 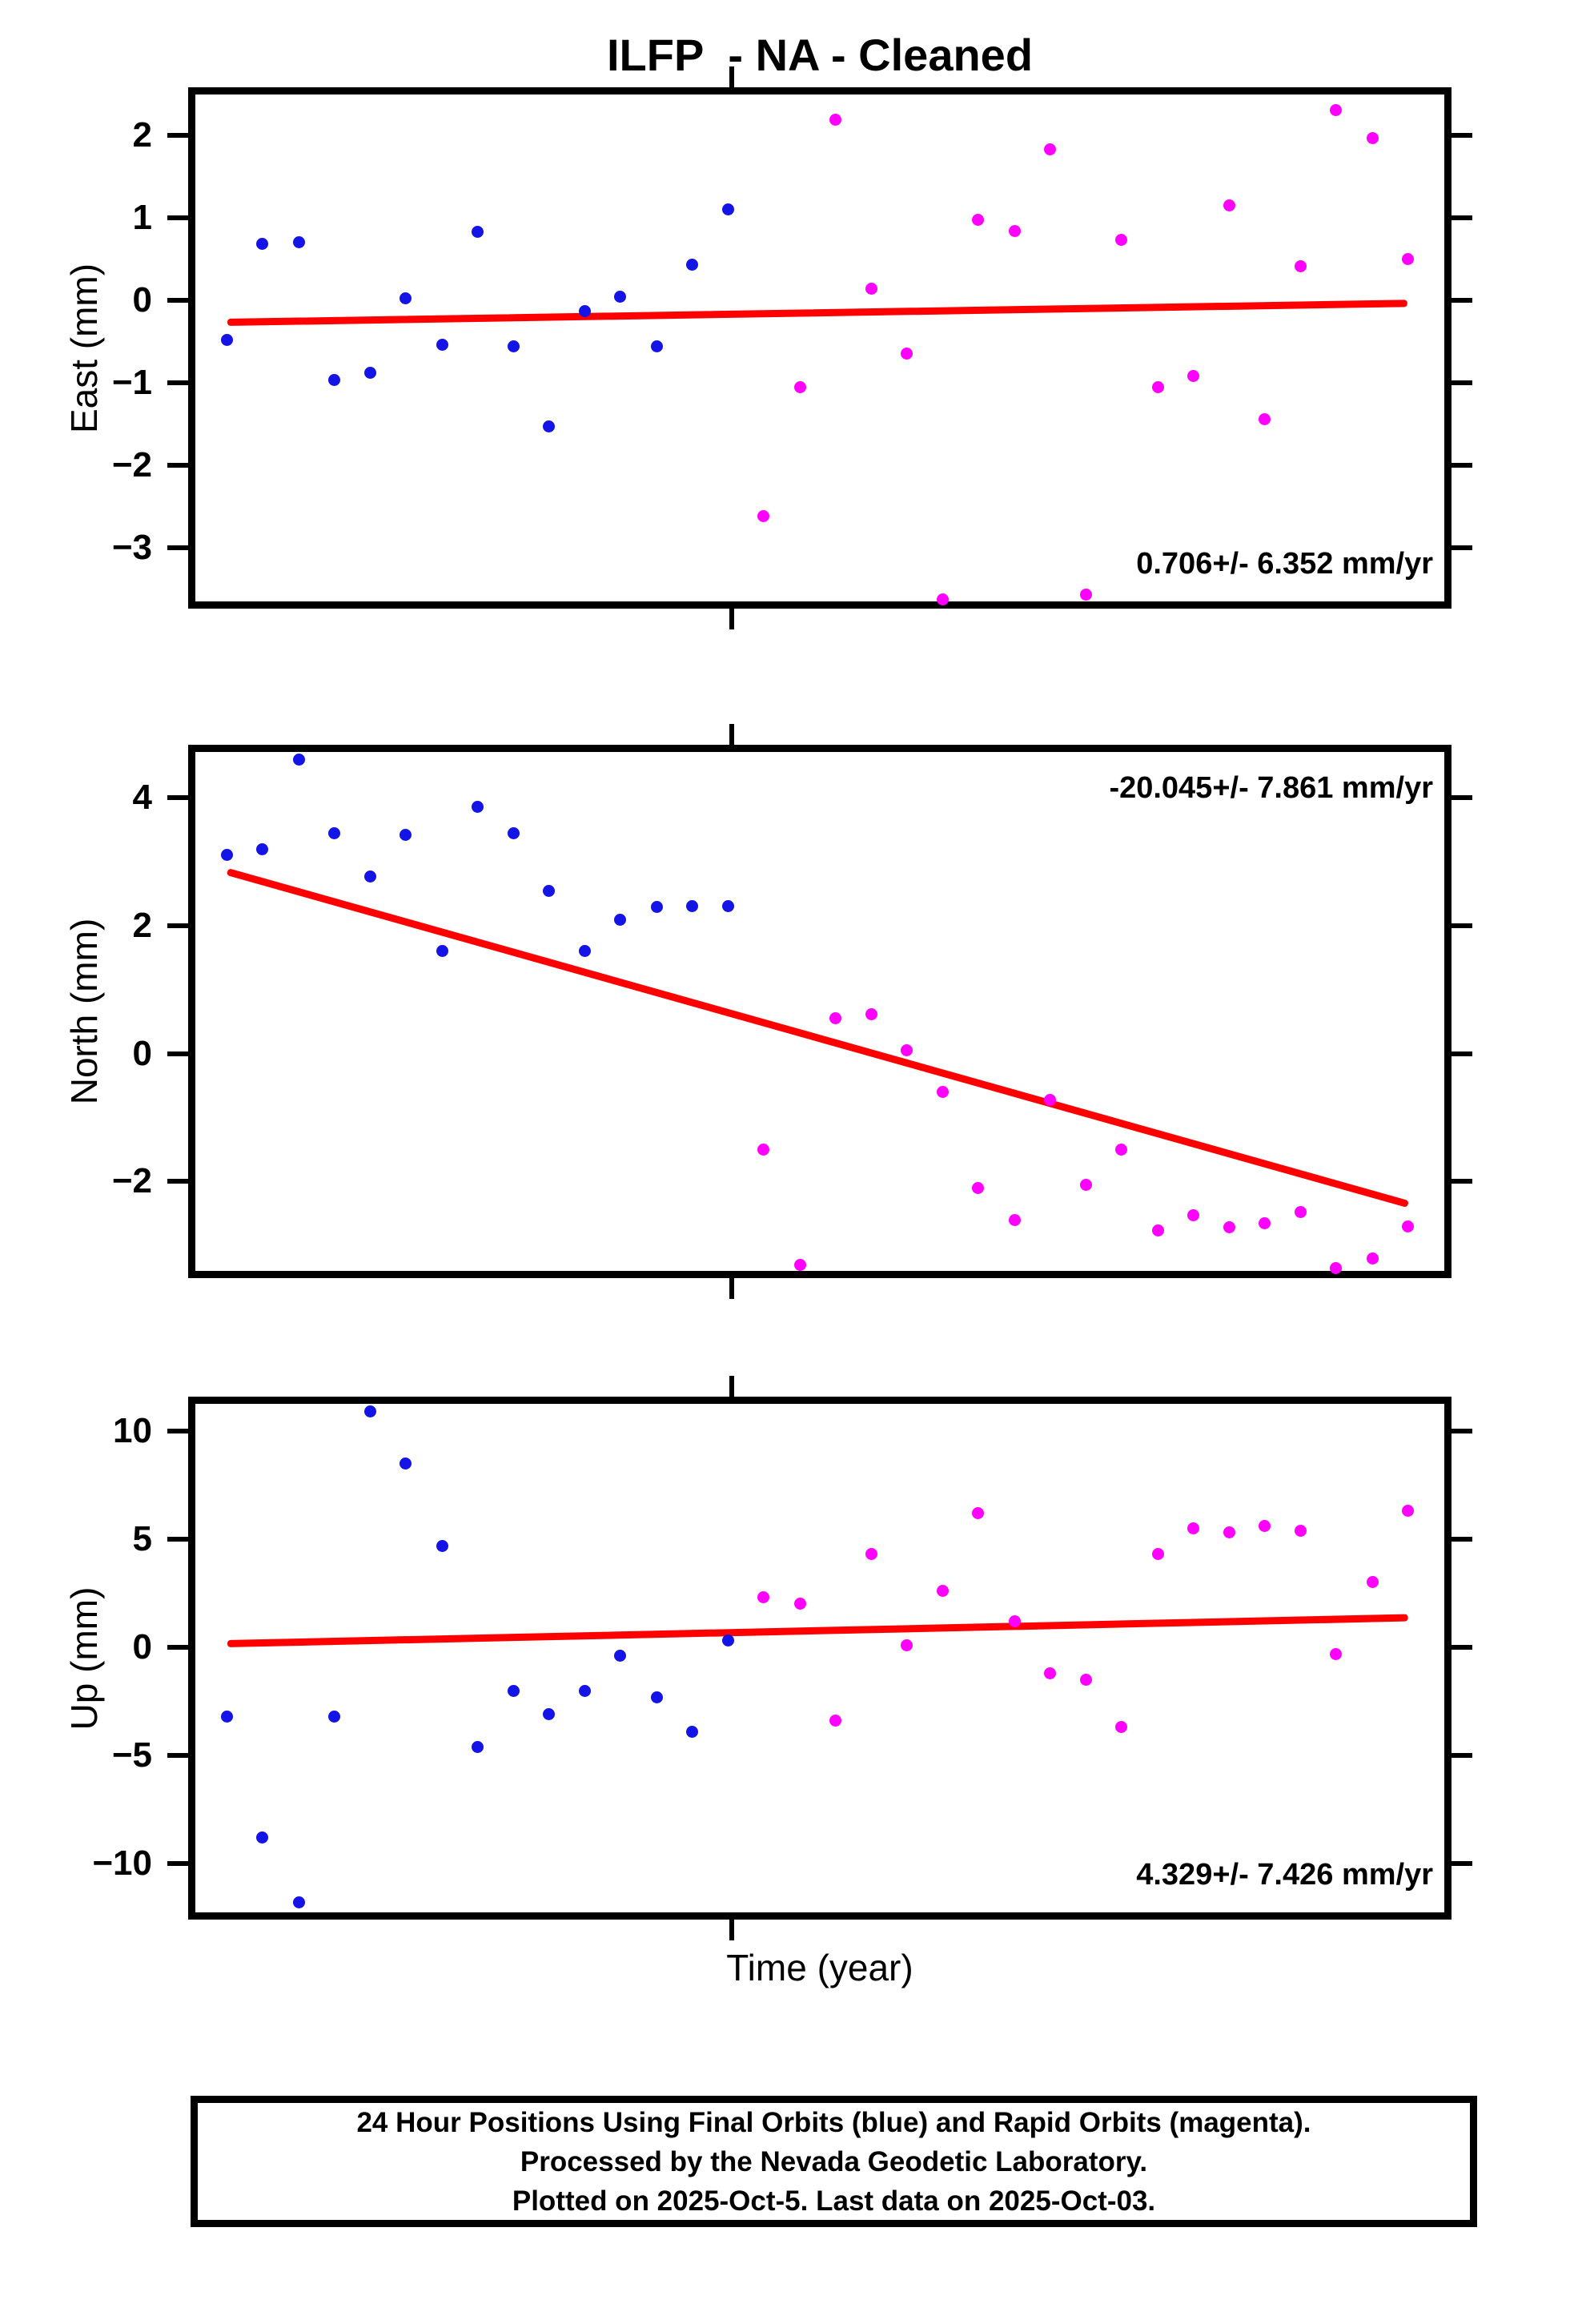 What do you see at coordinates (131, 1755) in the screenshot?
I see `y-tick-label-up: −5` at bounding box center [131, 1755].